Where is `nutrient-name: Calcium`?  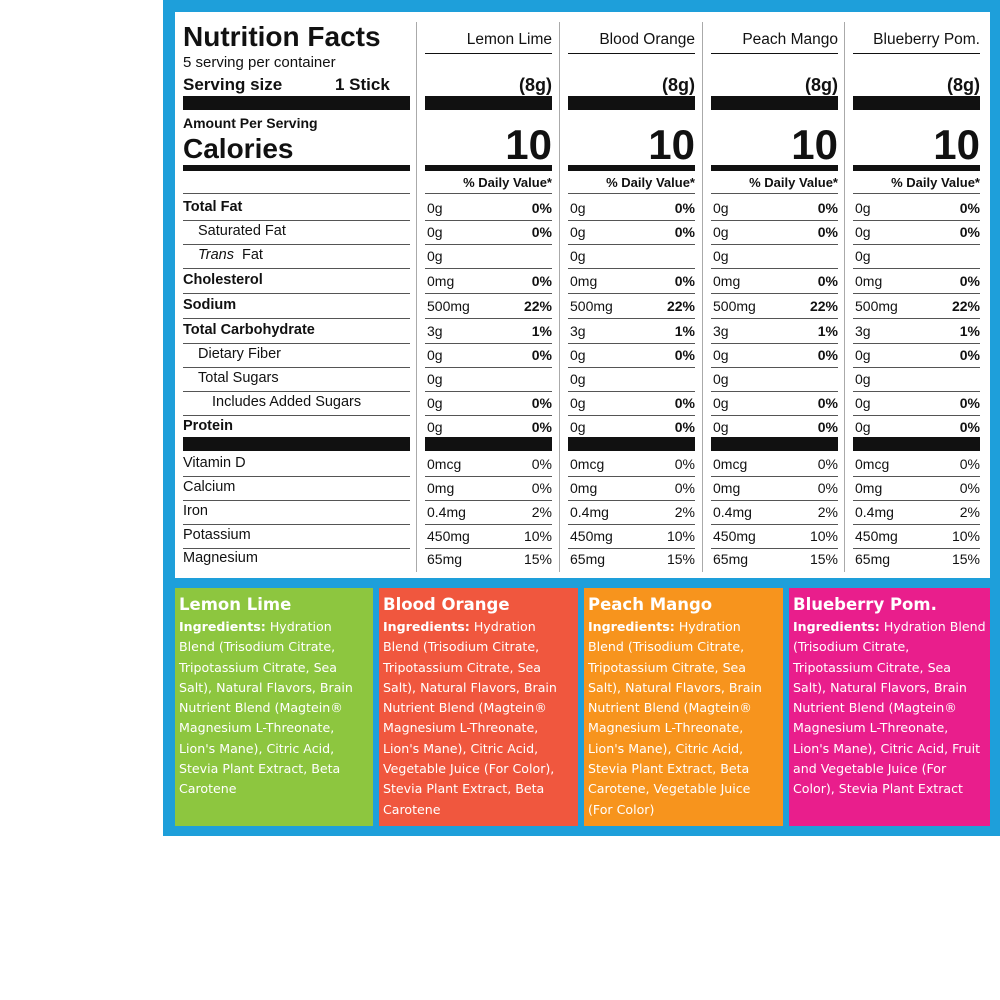
nutrient-name: Calcium is located at coordinates (209, 487).